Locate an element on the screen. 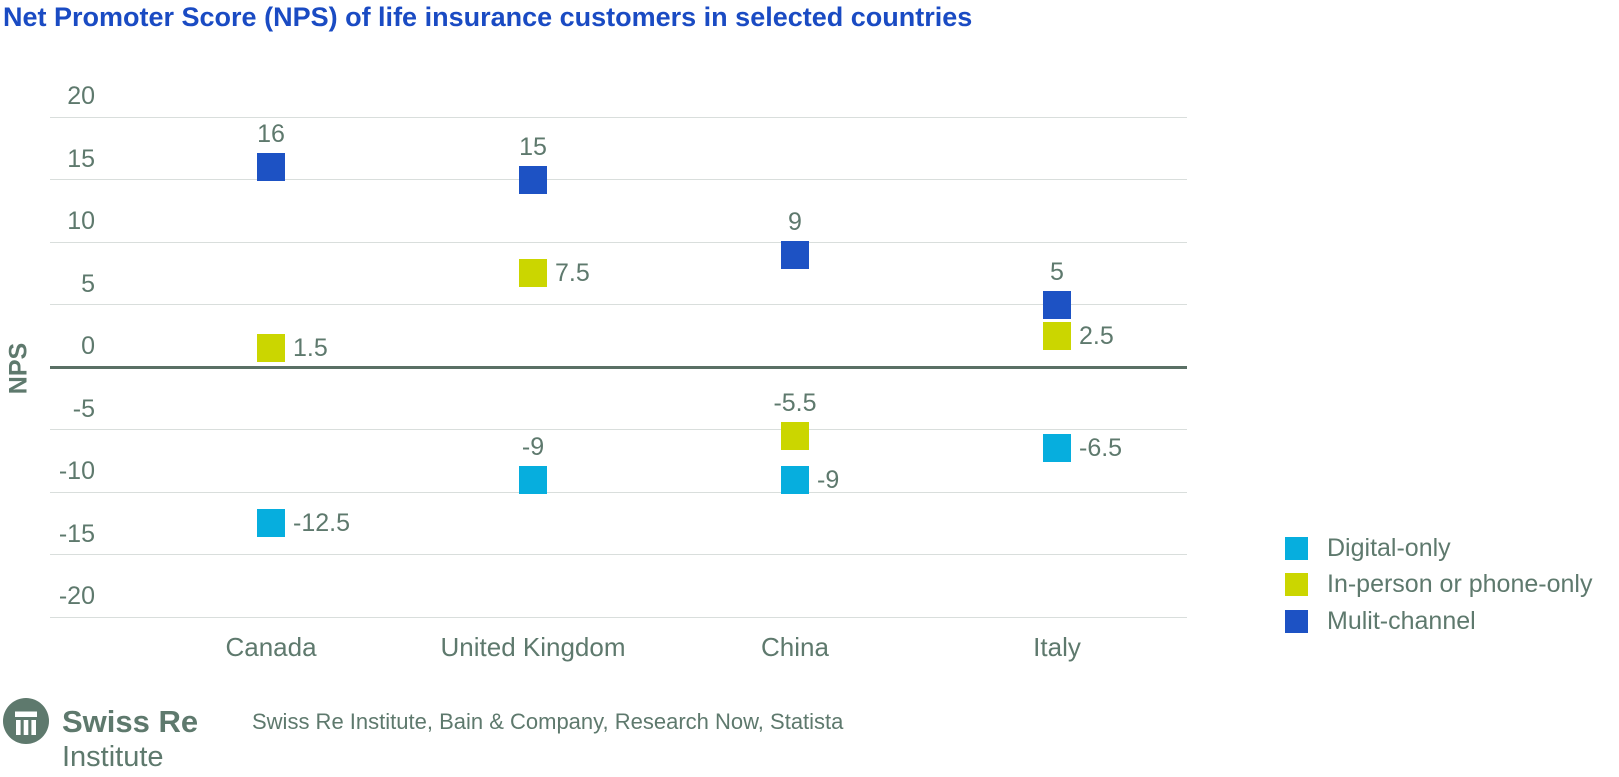 This screenshot has width=1619, height=777. data-label-in-person-or-phone-only-united-kingdom: 7.5 is located at coordinates (572, 273).